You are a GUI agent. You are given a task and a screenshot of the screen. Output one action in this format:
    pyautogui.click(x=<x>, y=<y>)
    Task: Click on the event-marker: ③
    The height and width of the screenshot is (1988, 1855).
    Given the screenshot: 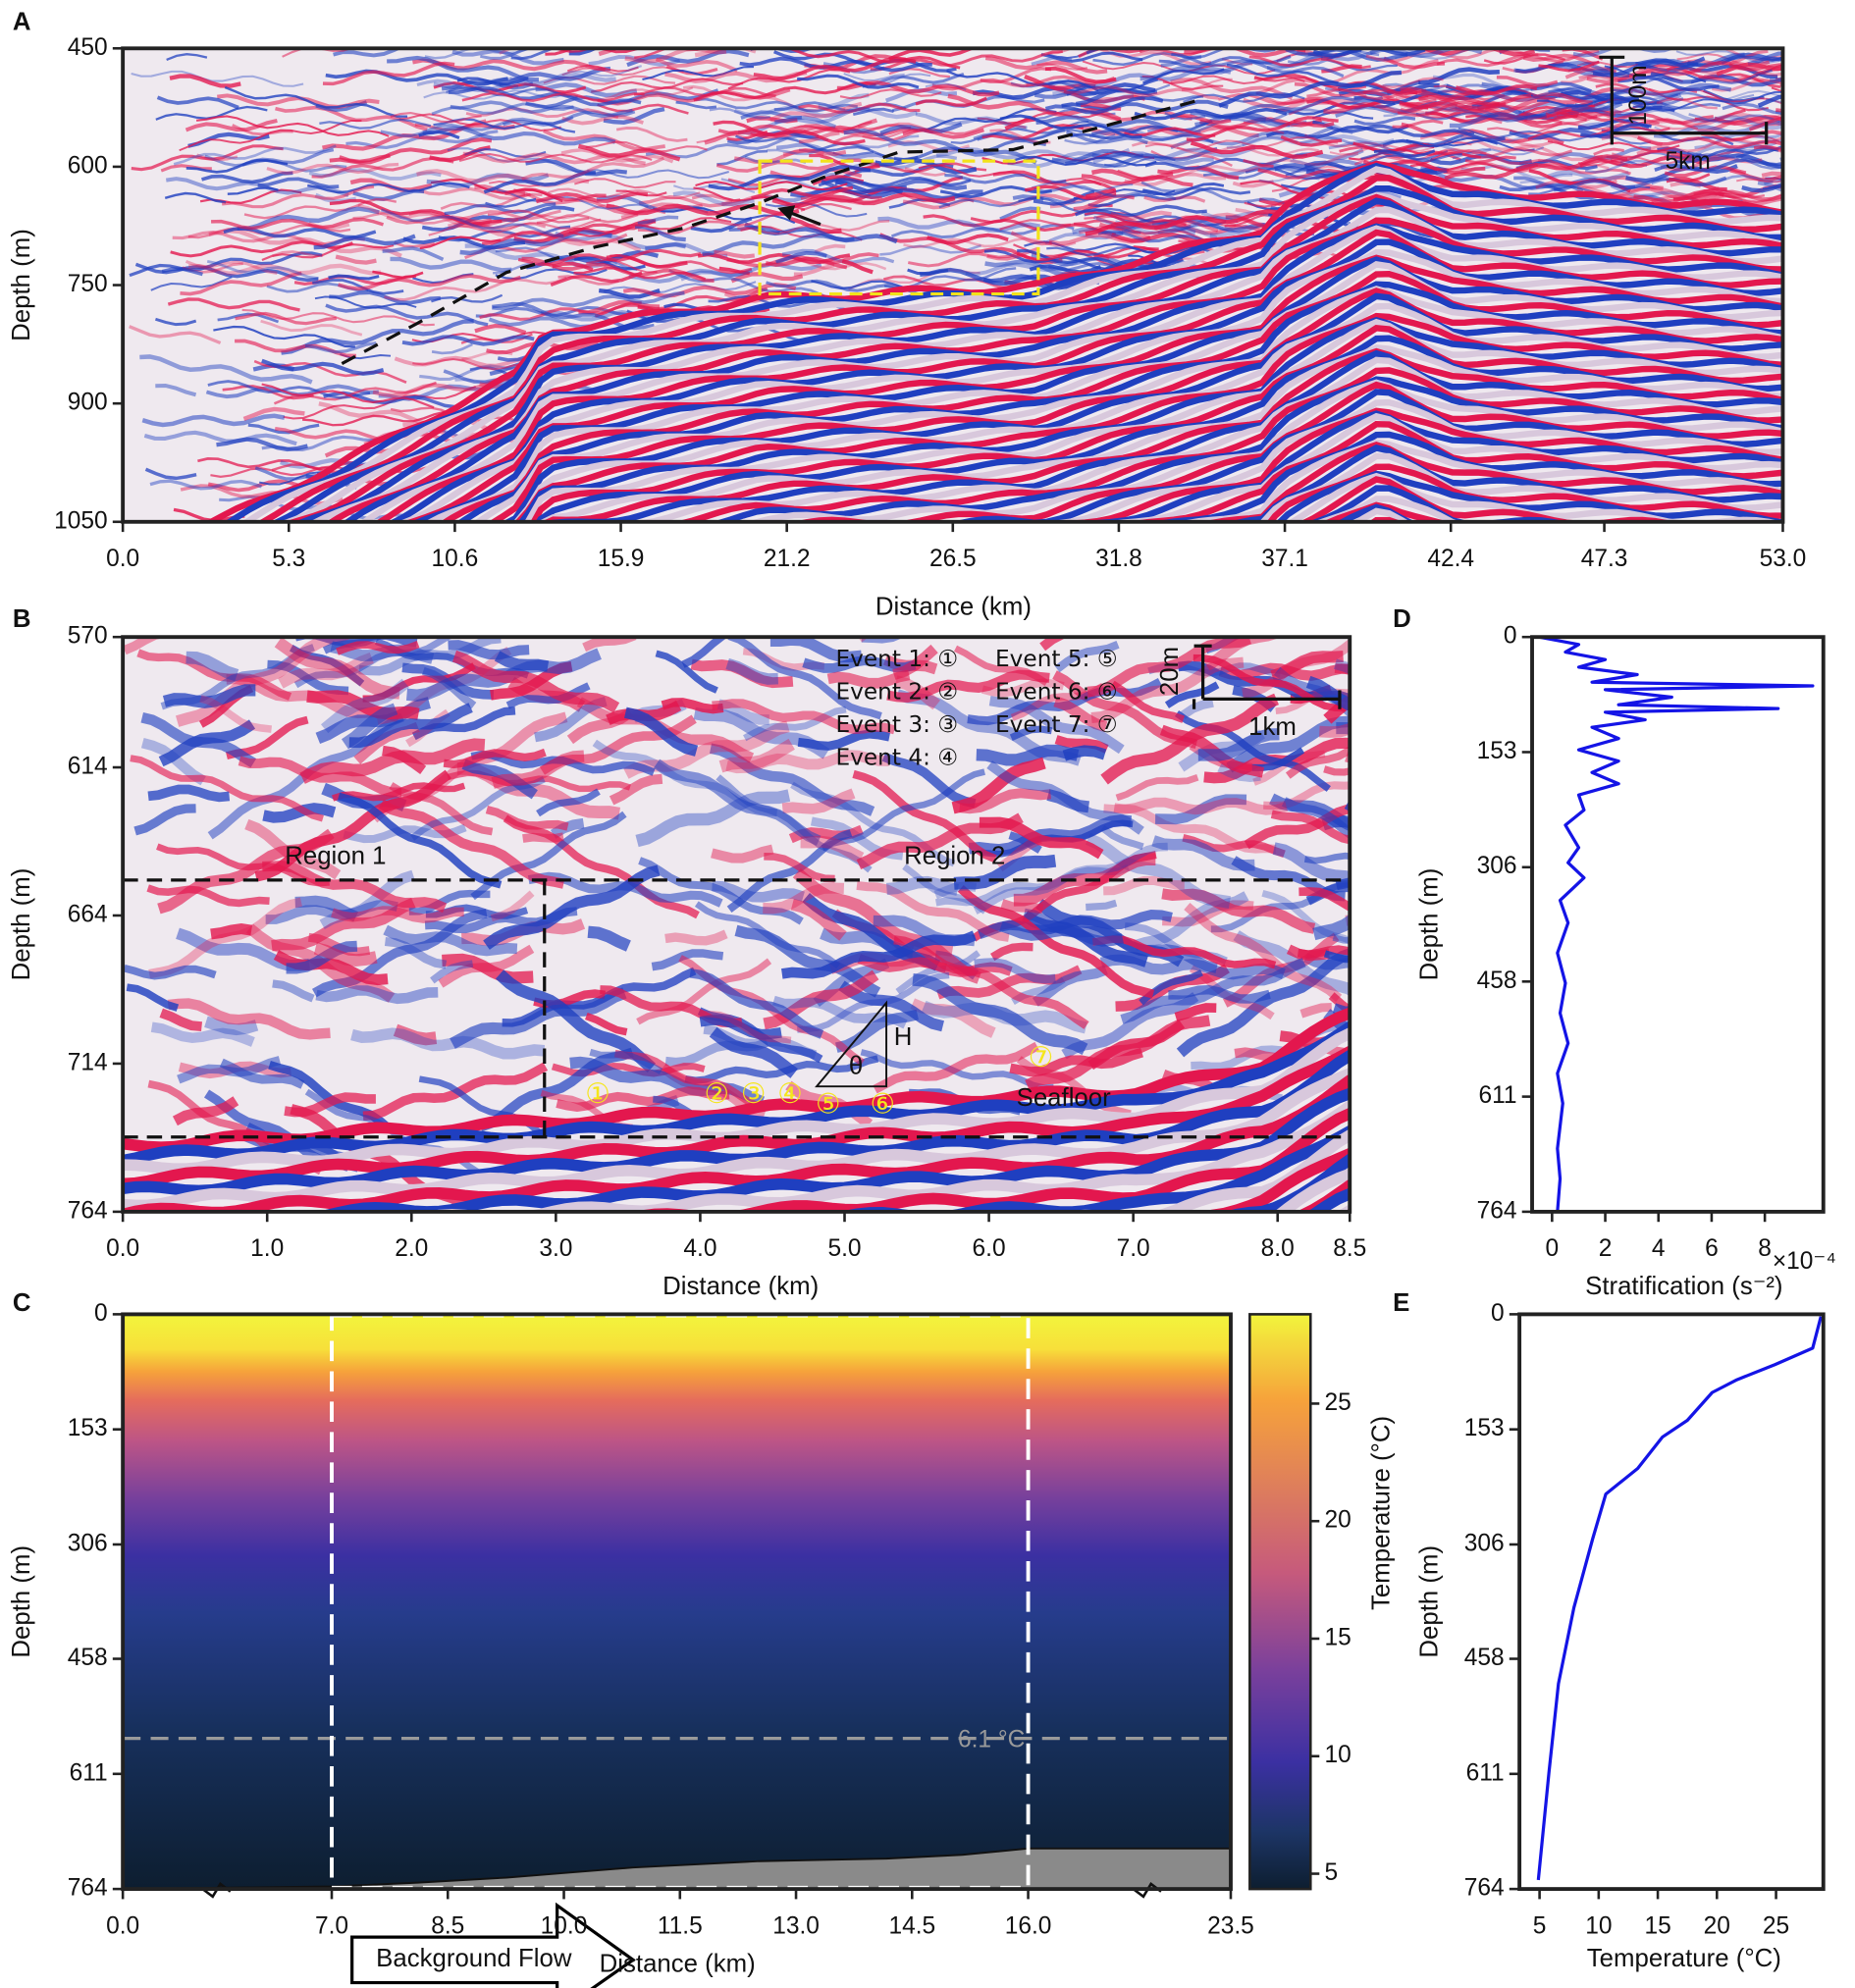 What is the action you would take?
    pyautogui.click(x=753, y=1093)
    